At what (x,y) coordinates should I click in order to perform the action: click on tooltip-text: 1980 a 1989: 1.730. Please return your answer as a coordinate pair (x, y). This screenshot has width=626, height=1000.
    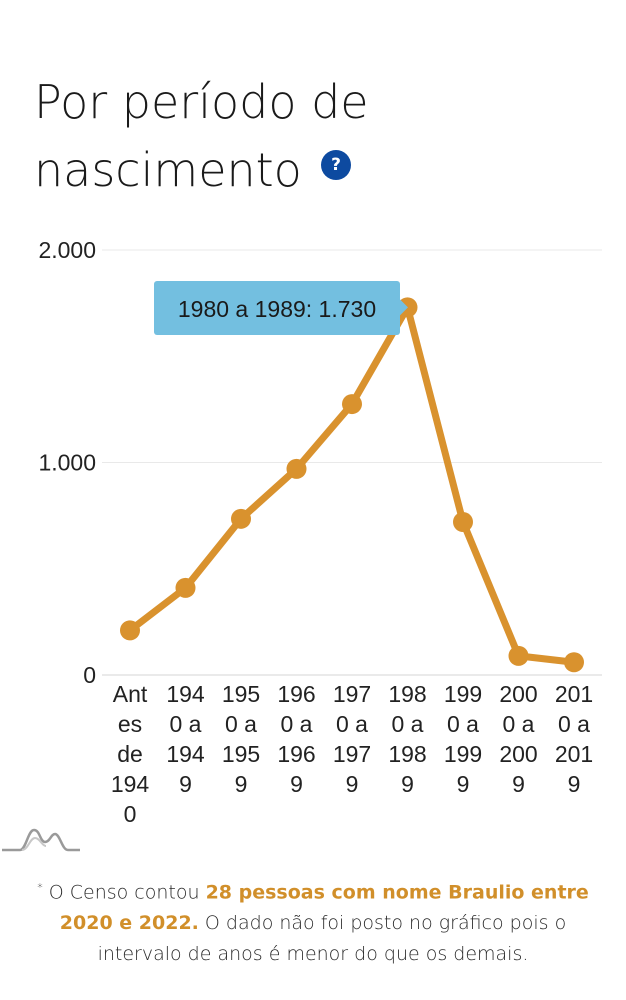
    Looking at the image, I should click on (277, 309).